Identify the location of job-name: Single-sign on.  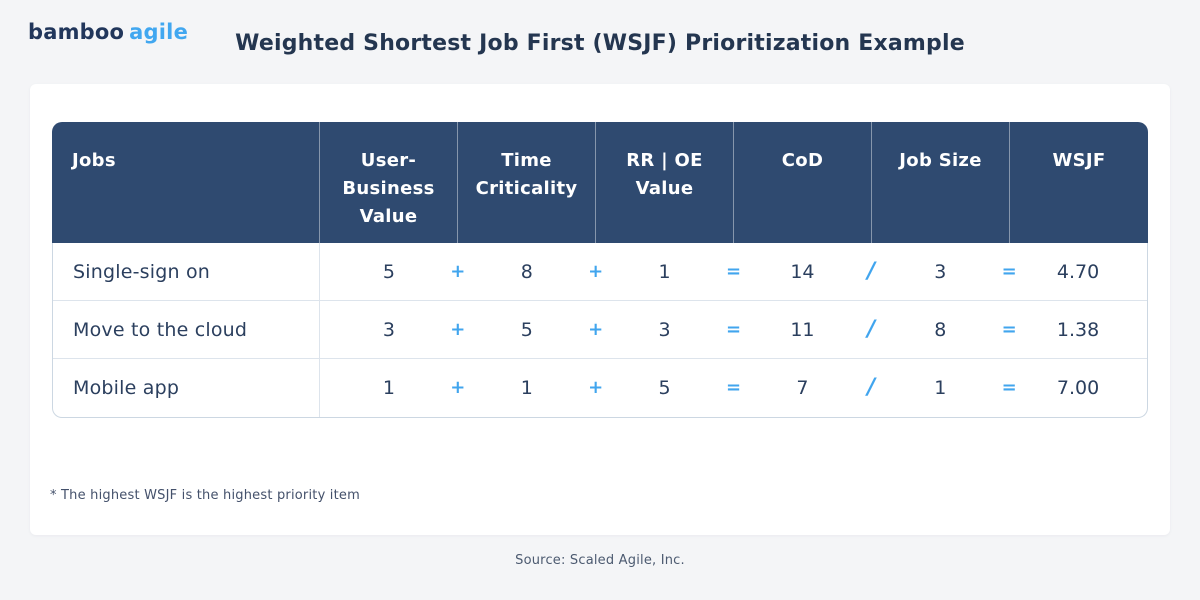
(186, 271).